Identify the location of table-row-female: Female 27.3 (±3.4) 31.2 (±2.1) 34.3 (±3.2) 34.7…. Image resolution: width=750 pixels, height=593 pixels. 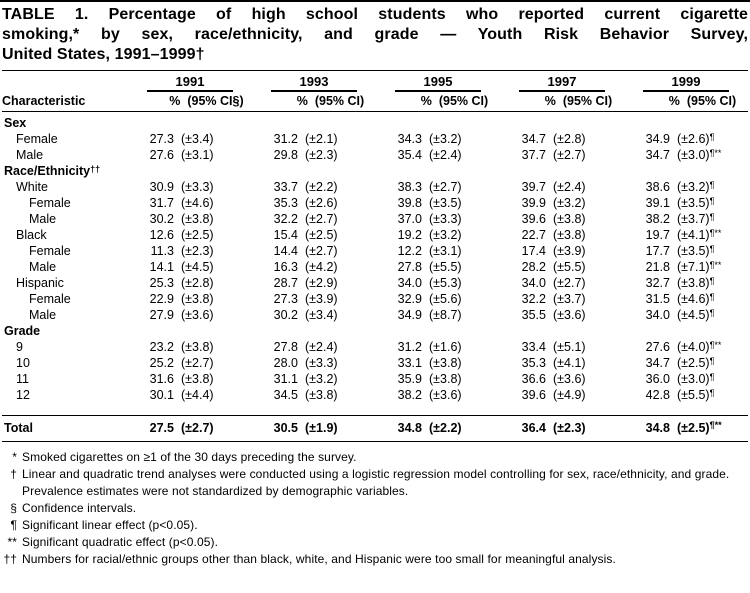
(375, 139).